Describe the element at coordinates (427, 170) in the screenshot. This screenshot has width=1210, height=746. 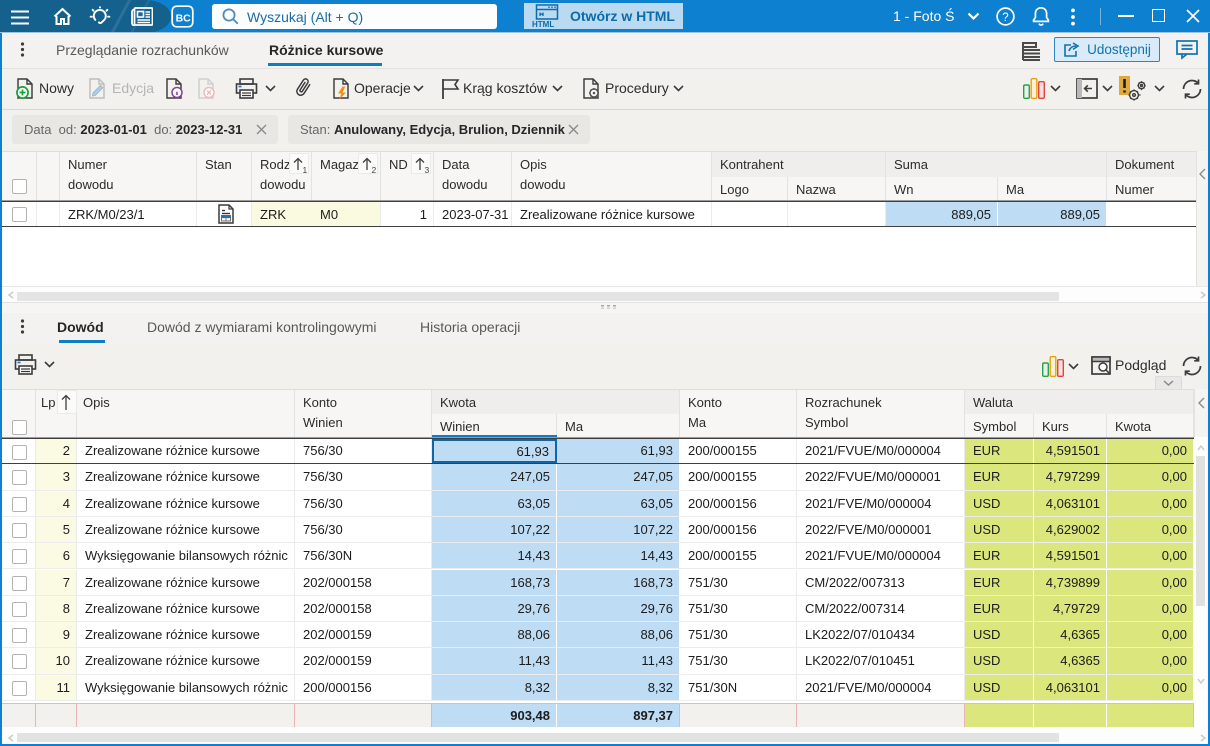
I see `svg-text: 3` at that location.